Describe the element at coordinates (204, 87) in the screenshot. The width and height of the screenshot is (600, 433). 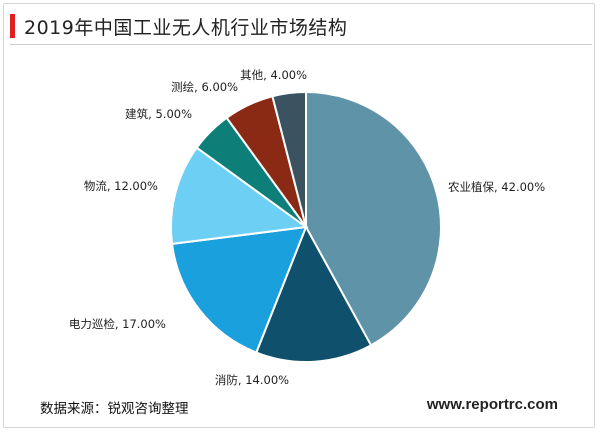
I see `slice-label: 测绘, 6.00%` at that location.